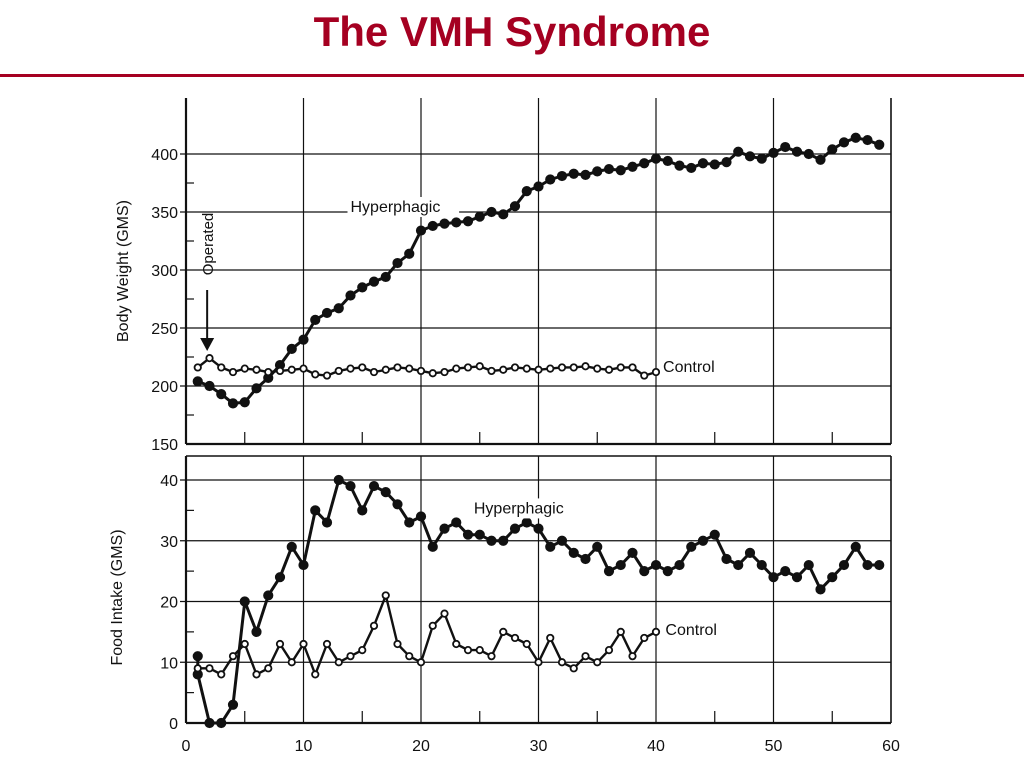 Image resolution: width=1024 pixels, height=768 pixels. I want to click on y-axis-label: Body Weight (GMS), so click(123, 271).